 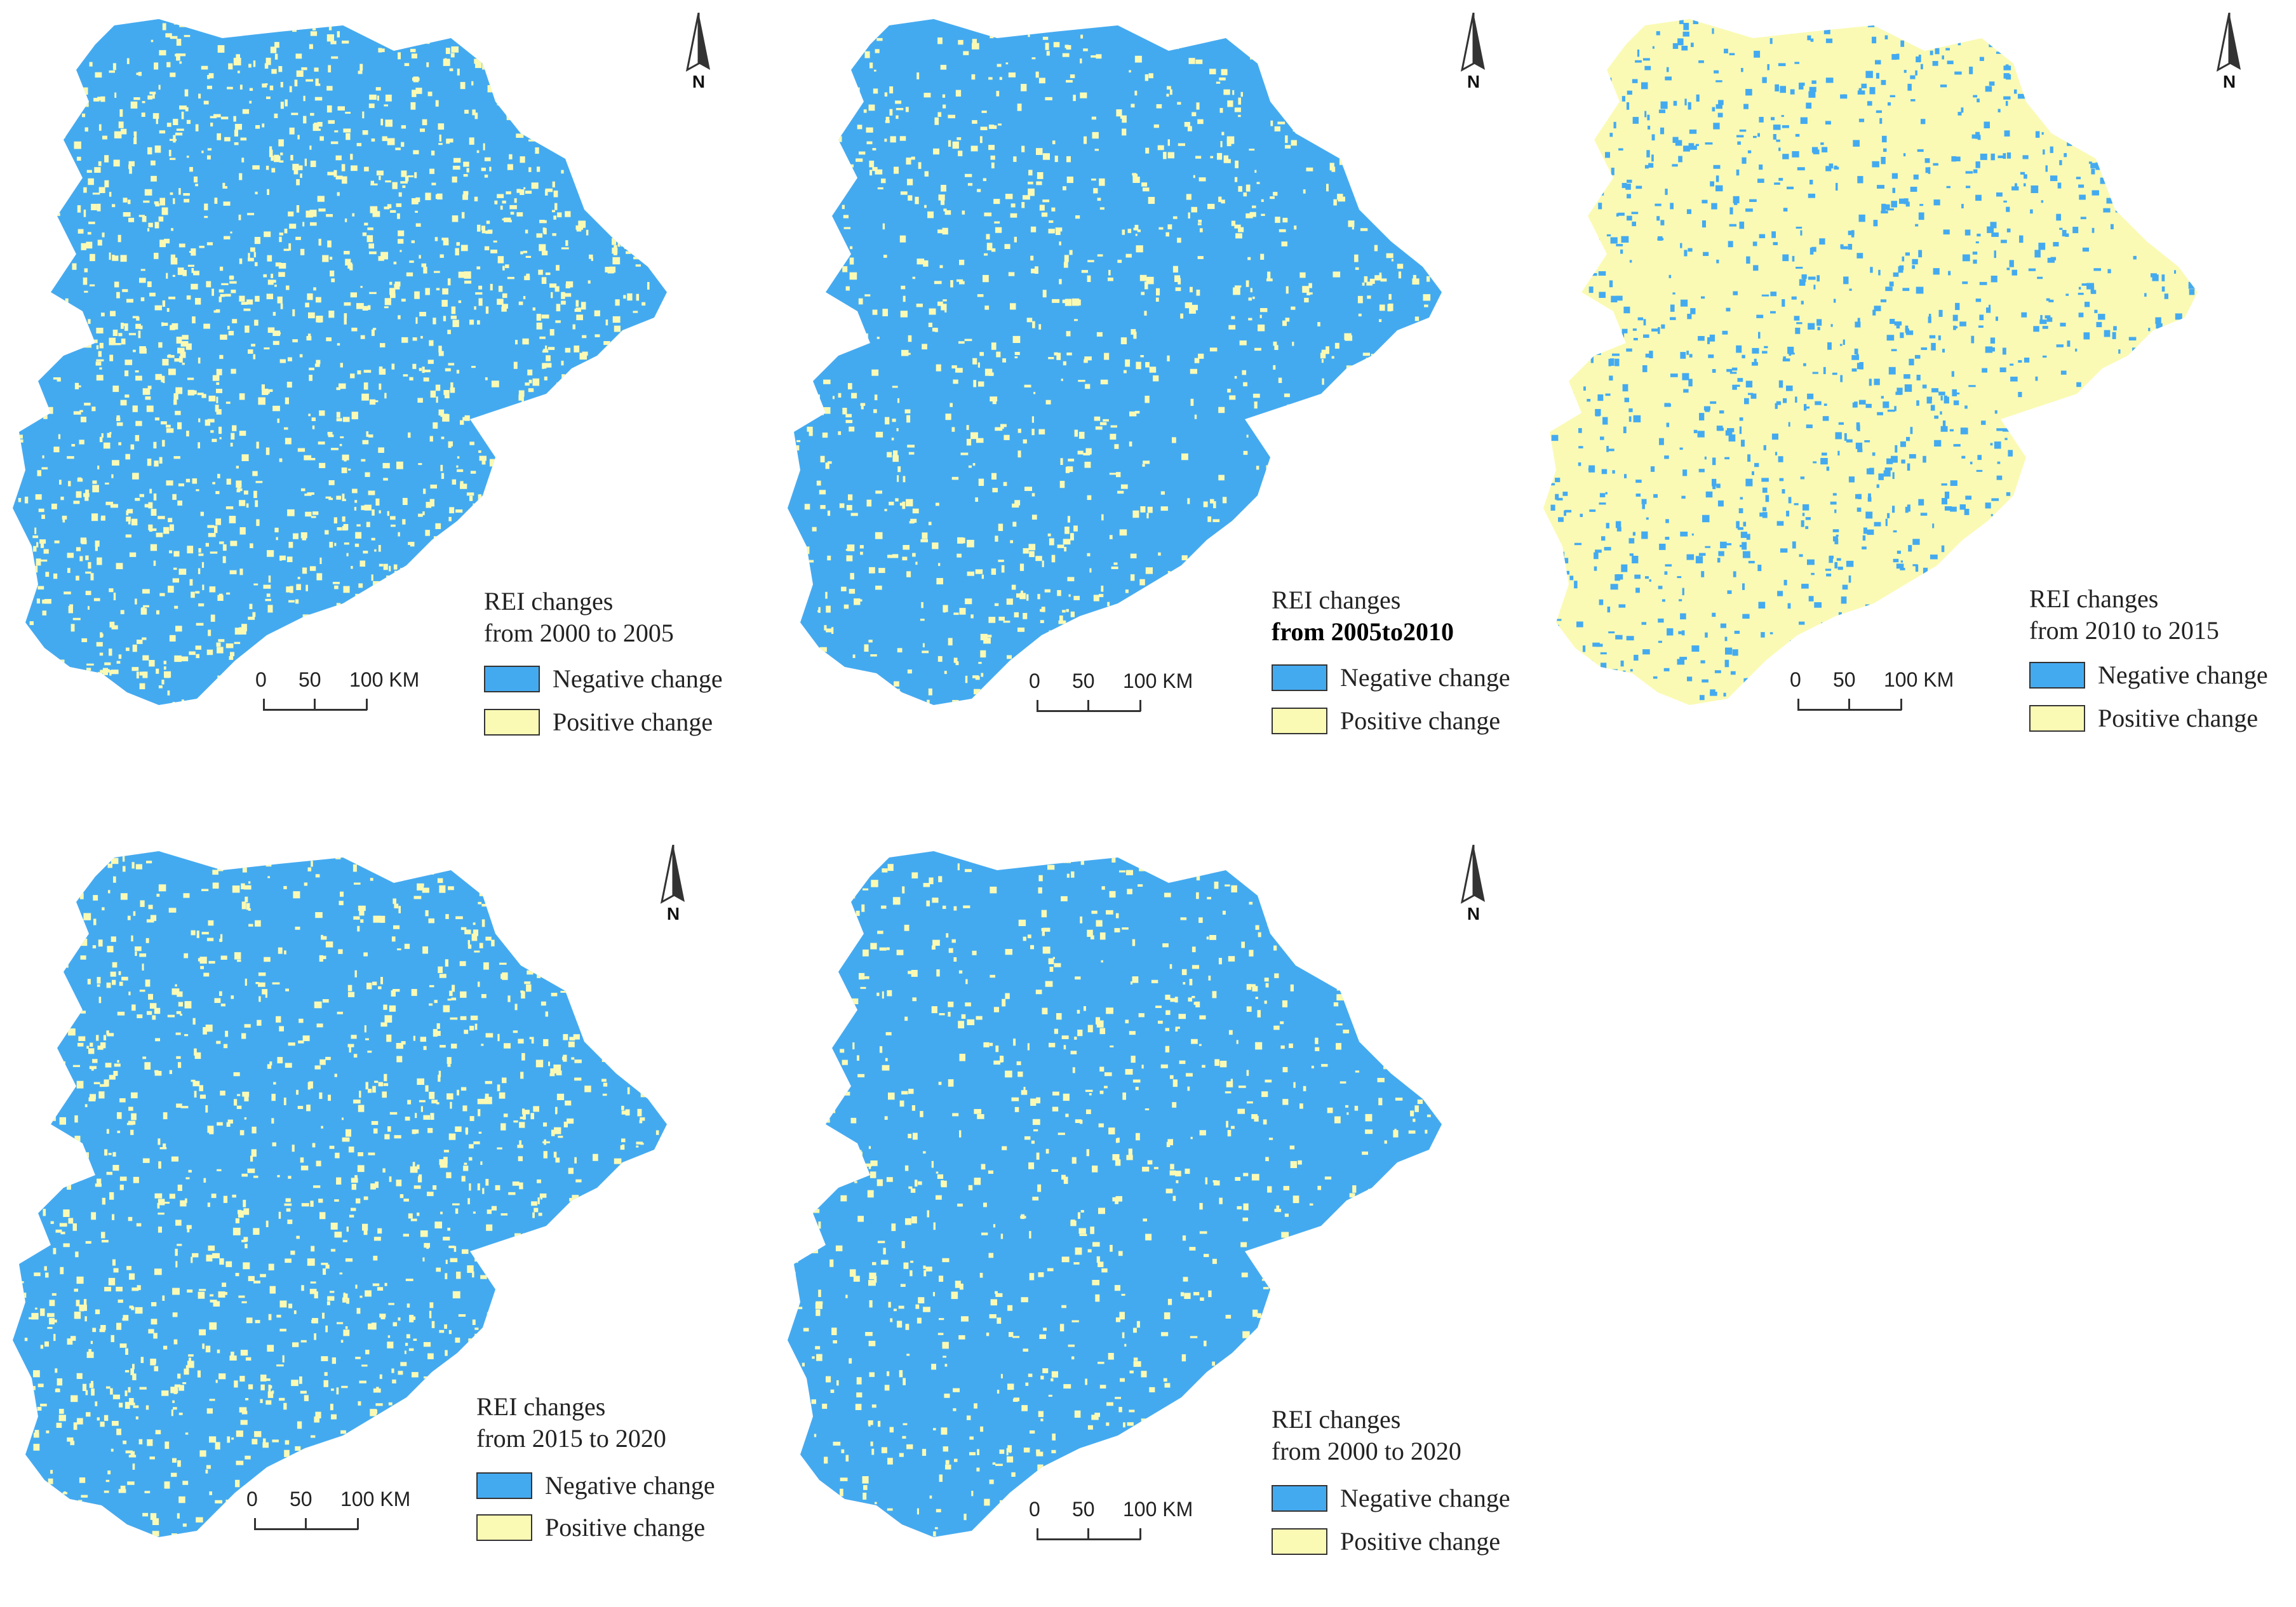 What do you see at coordinates (1366, 1451) in the screenshot?
I see `legend-period: from 2000 to 2020` at bounding box center [1366, 1451].